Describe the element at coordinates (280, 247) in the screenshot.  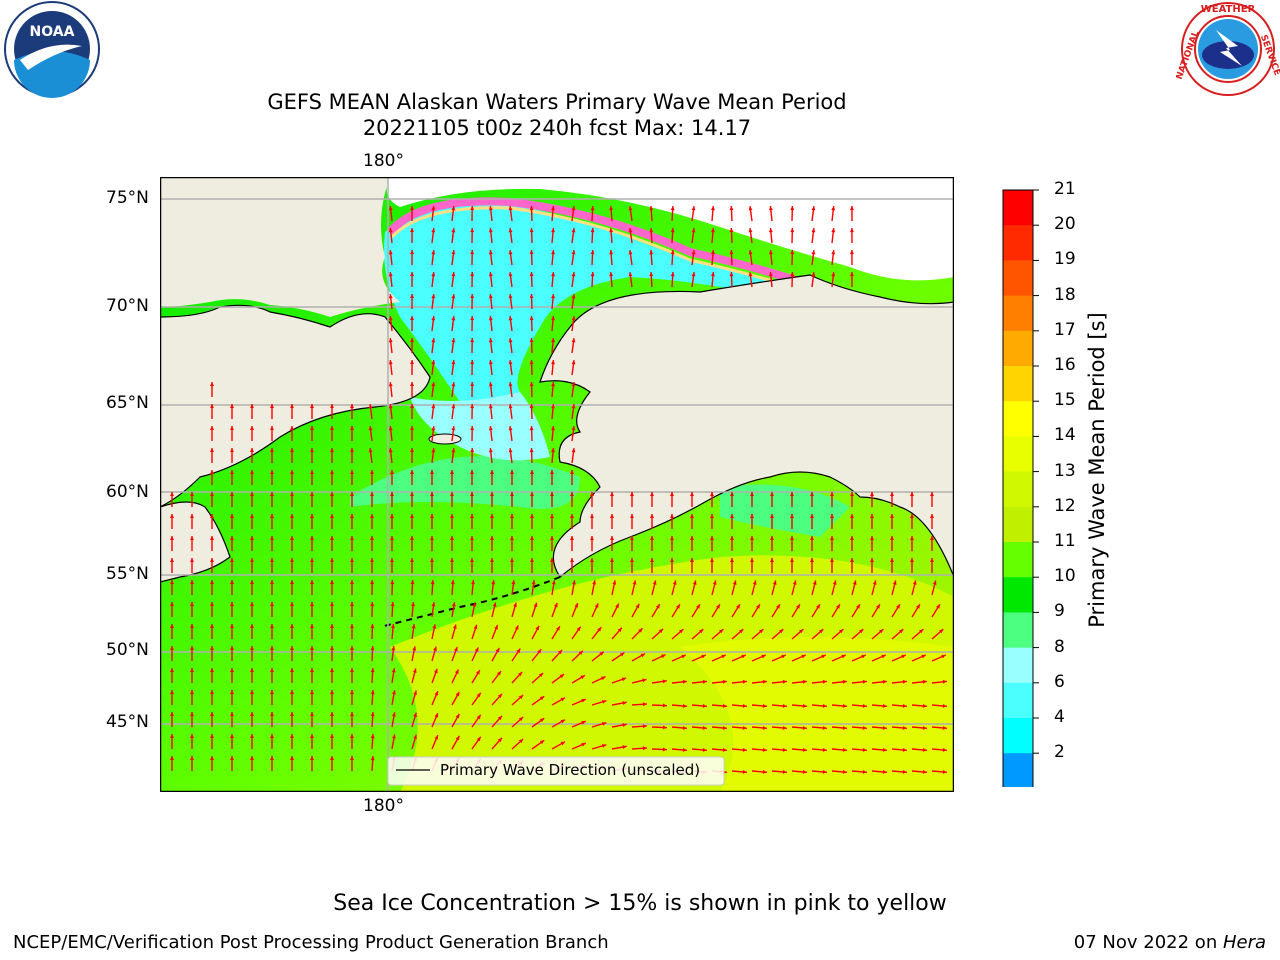
I see `land-siberia-north` at that location.